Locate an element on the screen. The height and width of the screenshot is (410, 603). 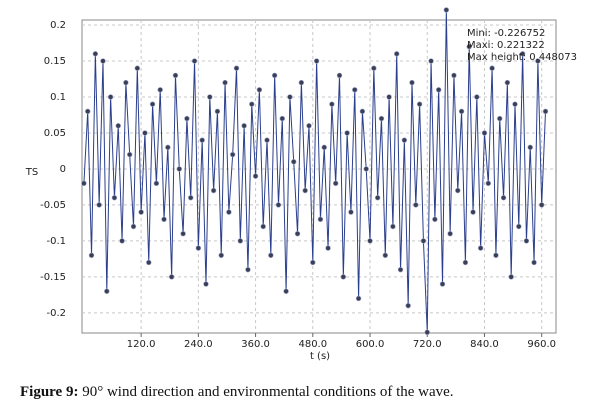
y-tick-label: 0.05 is located at coordinates (55, 133).